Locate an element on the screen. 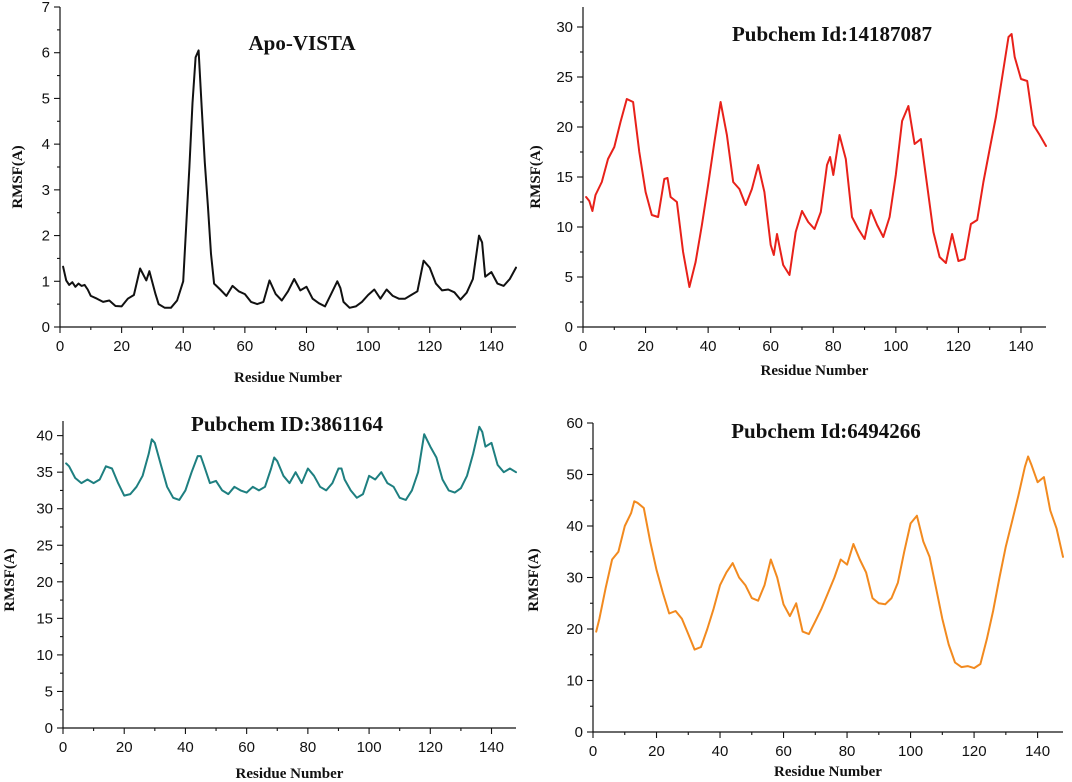 The image size is (1072, 782). chart-title: Pubchem Id:6494266 is located at coordinates (826, 431).